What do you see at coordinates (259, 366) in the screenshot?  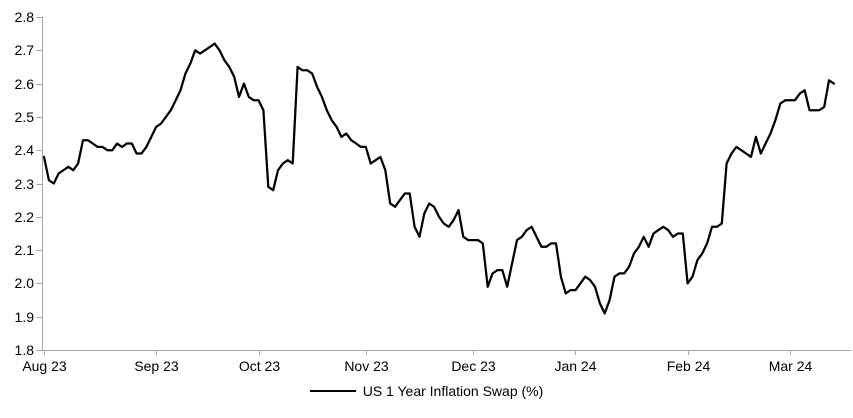 I see `x-tick-label: Oct 23` at bounding box center [259, 366].